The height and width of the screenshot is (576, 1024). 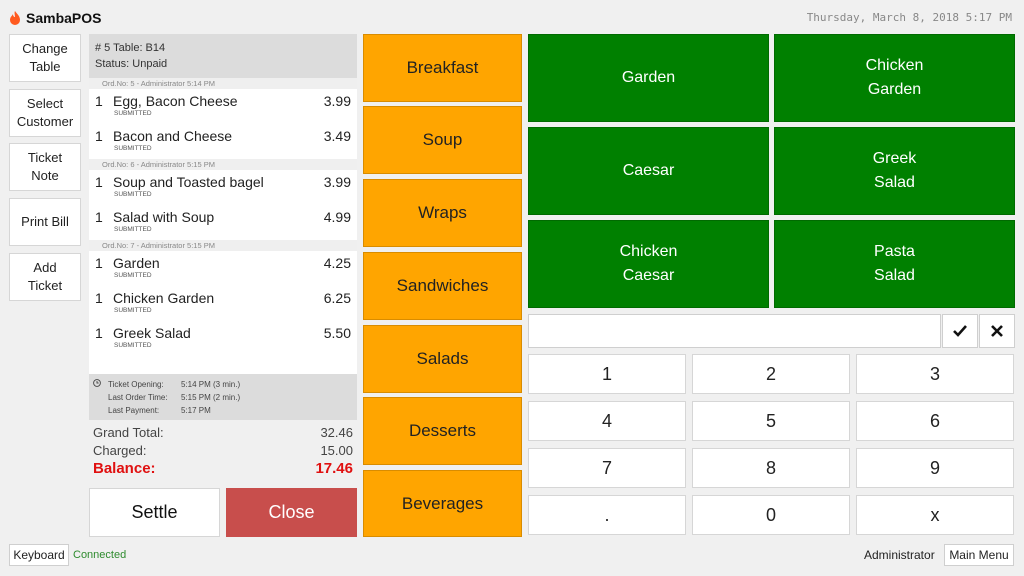 What do you see at coordinates (39, 555) in the screenshot?
I see `keyboard-button: Keyboard` at bounding box center [39, 555].